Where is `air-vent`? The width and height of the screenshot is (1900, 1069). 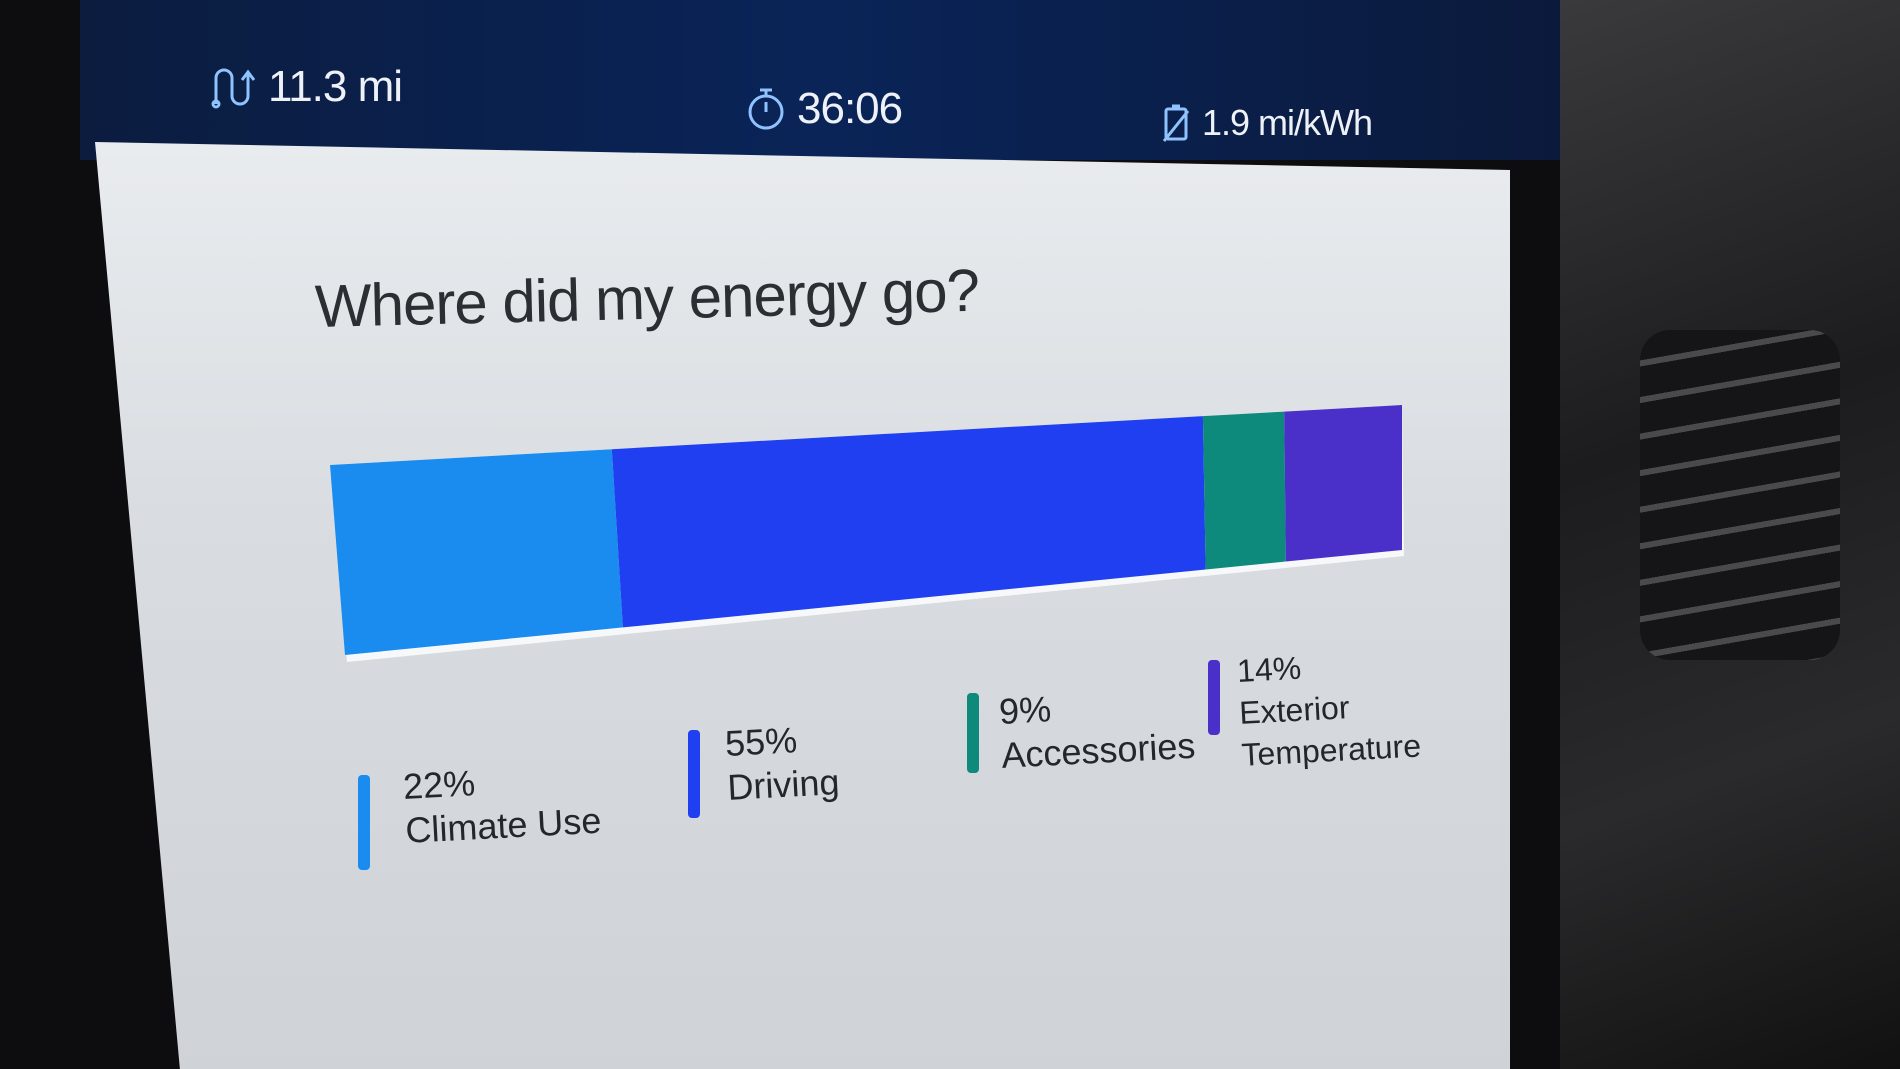 air-vent is located at coordinates (1740, 495).